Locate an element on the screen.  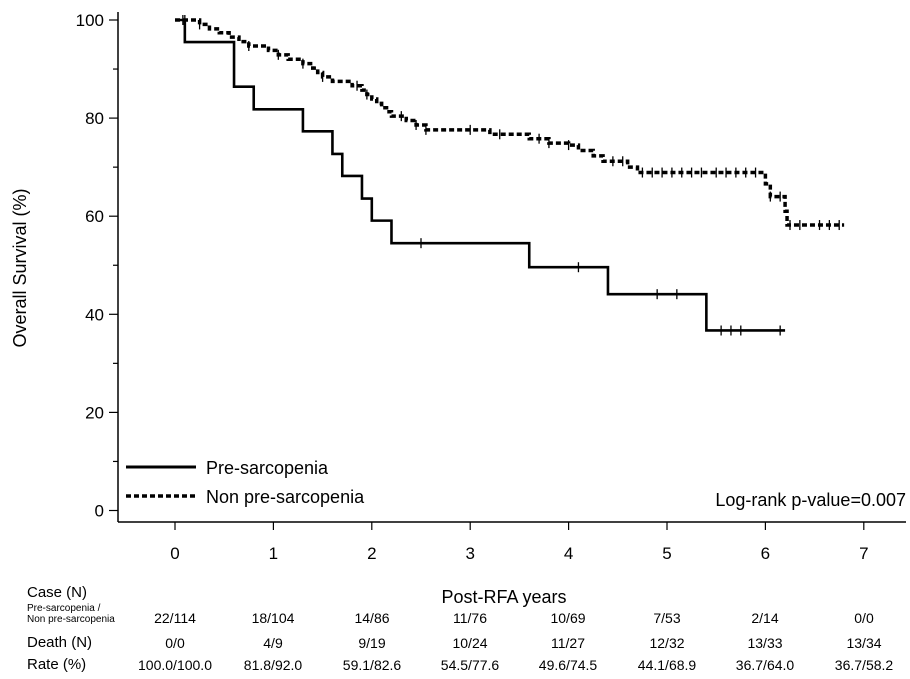
rate-cell: 54.5/77.6 is located at coordinates (470, 665).